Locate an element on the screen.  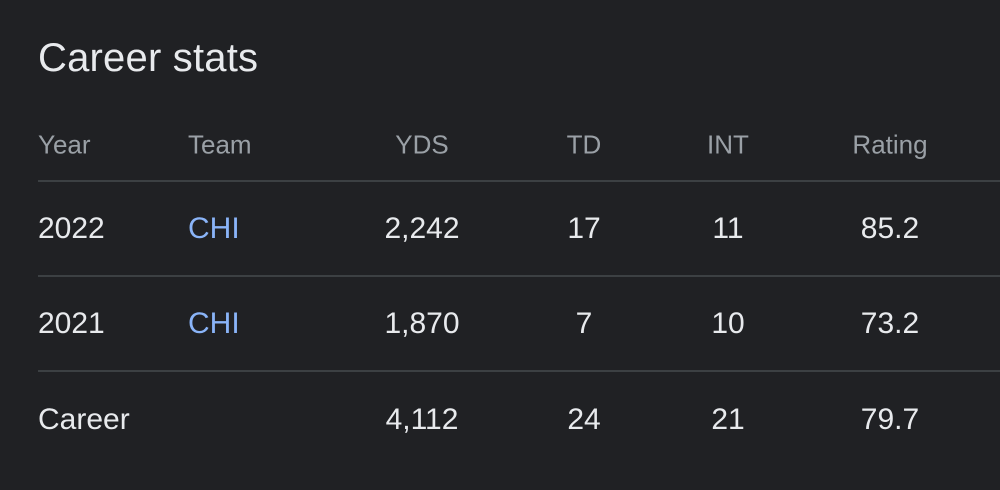
column-header-team: Team is located at coordinates (220, 144).